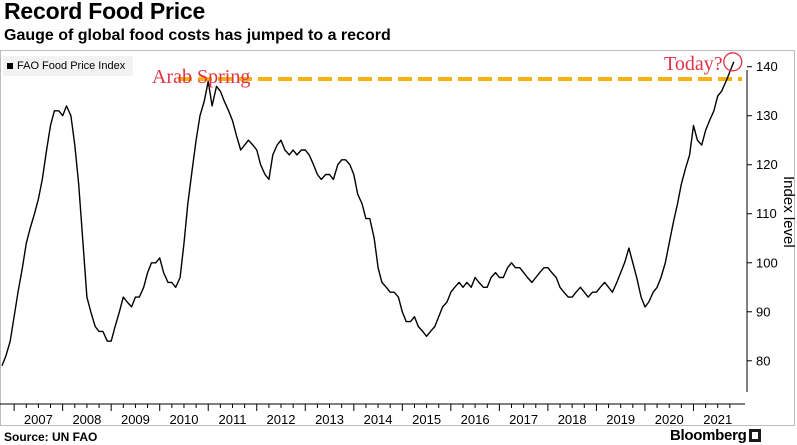 The image size is (797, 445). What do you see at coordinates (523, 419) in the screenshot?
I see `x-tick-label: 2017` at bounding box center [523, 419].